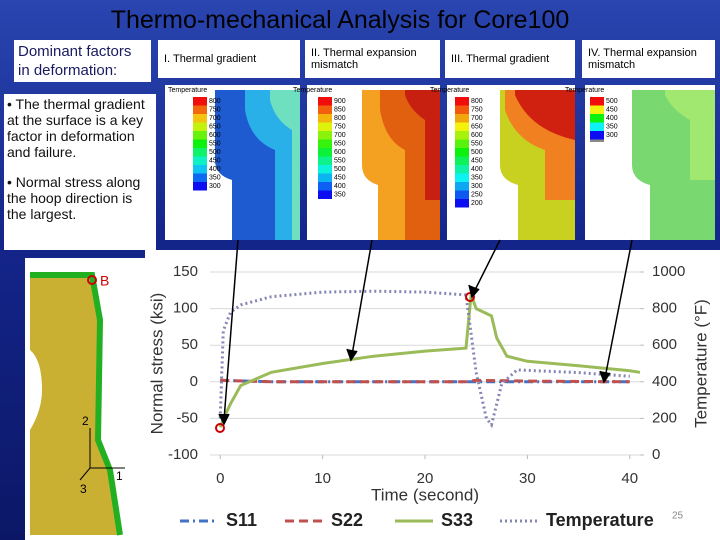 This screenshot has width=720, height=540. I want to click on x-tick-label: 40, so click(629, 478).